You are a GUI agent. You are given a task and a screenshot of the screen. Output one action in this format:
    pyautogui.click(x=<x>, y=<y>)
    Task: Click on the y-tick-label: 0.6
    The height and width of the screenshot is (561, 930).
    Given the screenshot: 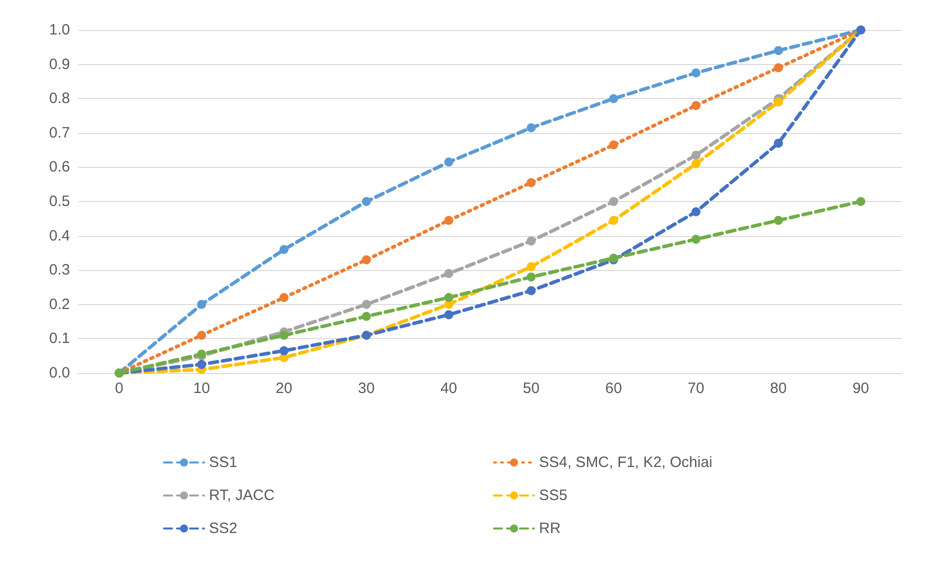 What is the action you would take?
    pyautogui.click(x=59, y=167)
    